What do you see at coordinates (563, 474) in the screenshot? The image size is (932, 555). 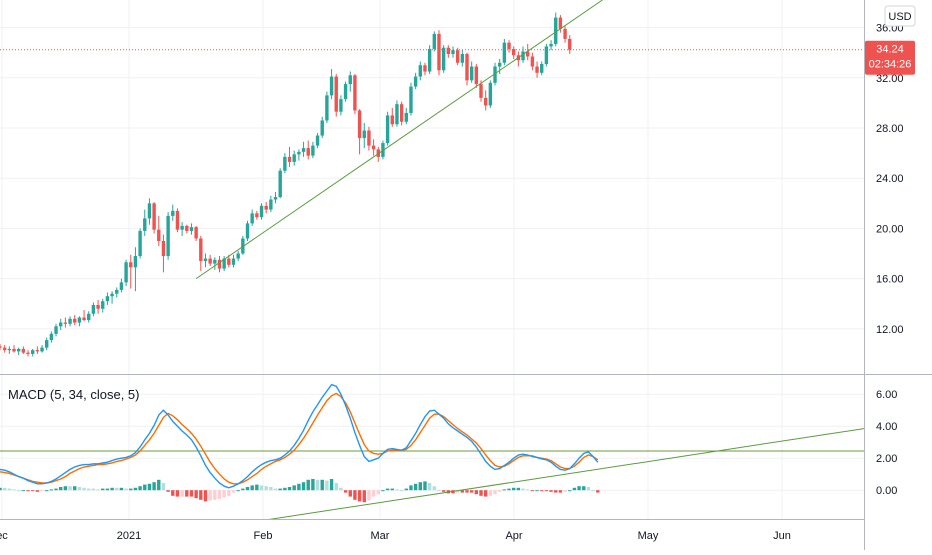 I see `macd-trendline` at bounding box center [563, 474].